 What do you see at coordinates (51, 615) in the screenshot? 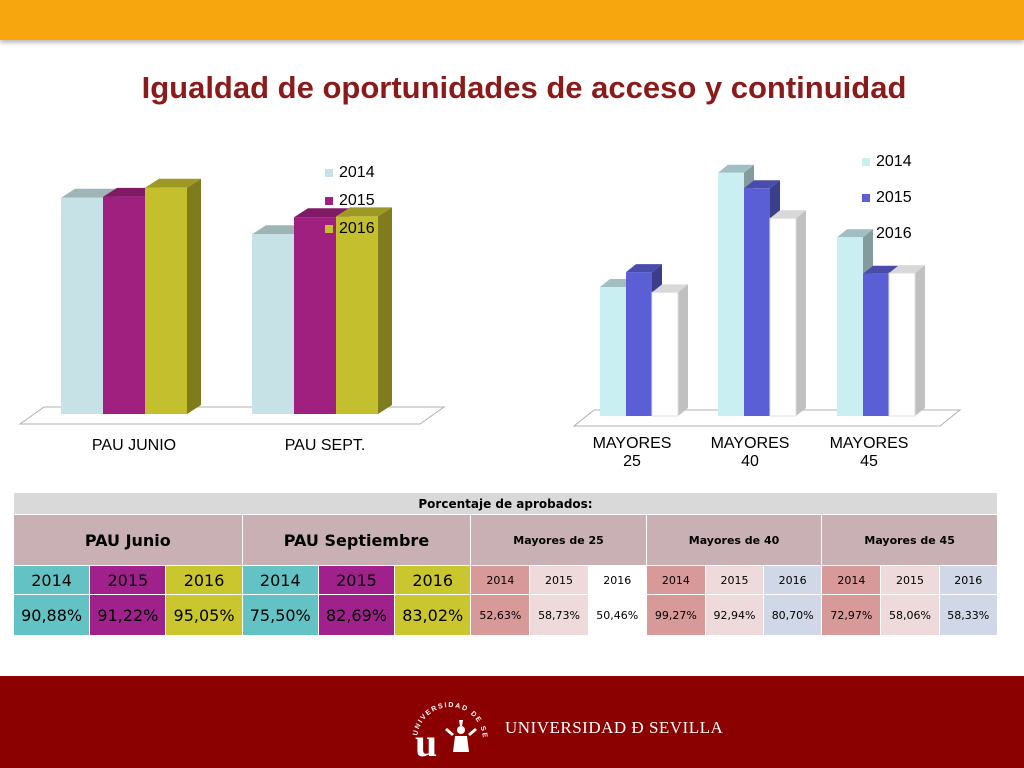
I see `value-cell: 90,88%` at bounding box center [51, 615].